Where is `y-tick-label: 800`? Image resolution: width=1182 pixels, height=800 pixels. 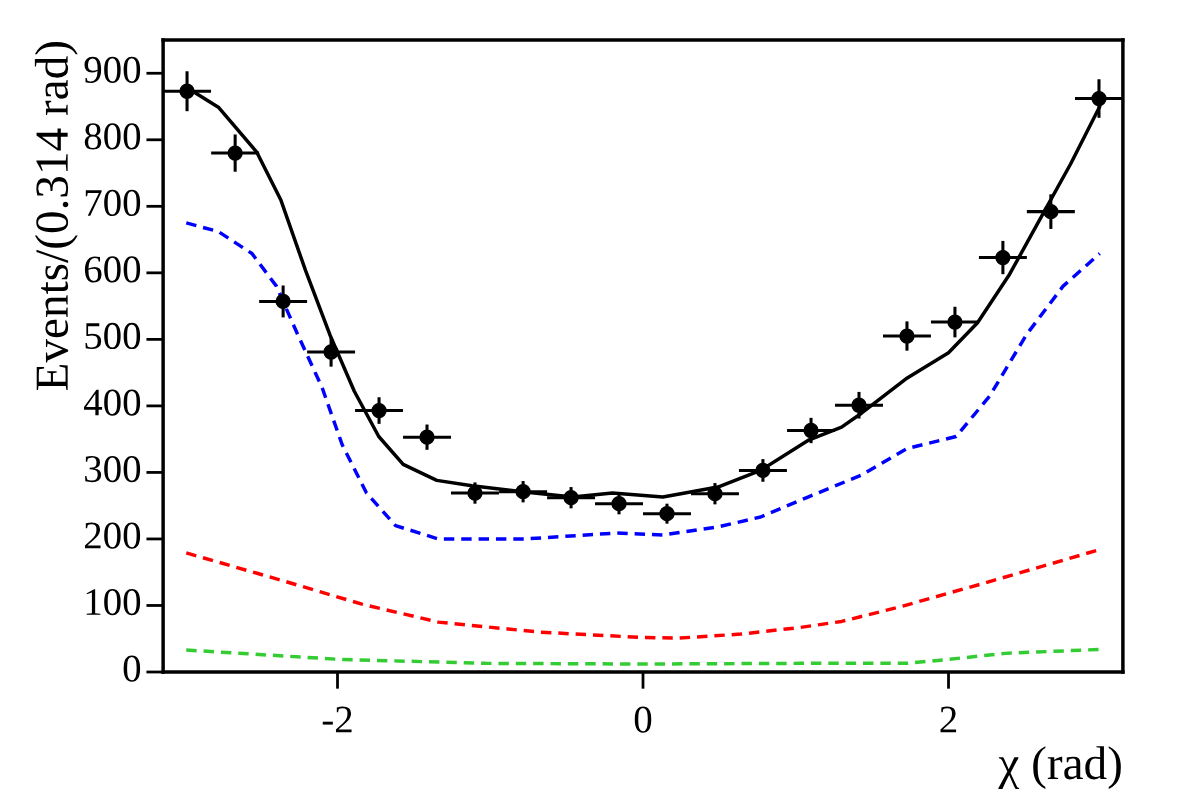
y-tick-label: 800 is located at coordinates (112, 136).